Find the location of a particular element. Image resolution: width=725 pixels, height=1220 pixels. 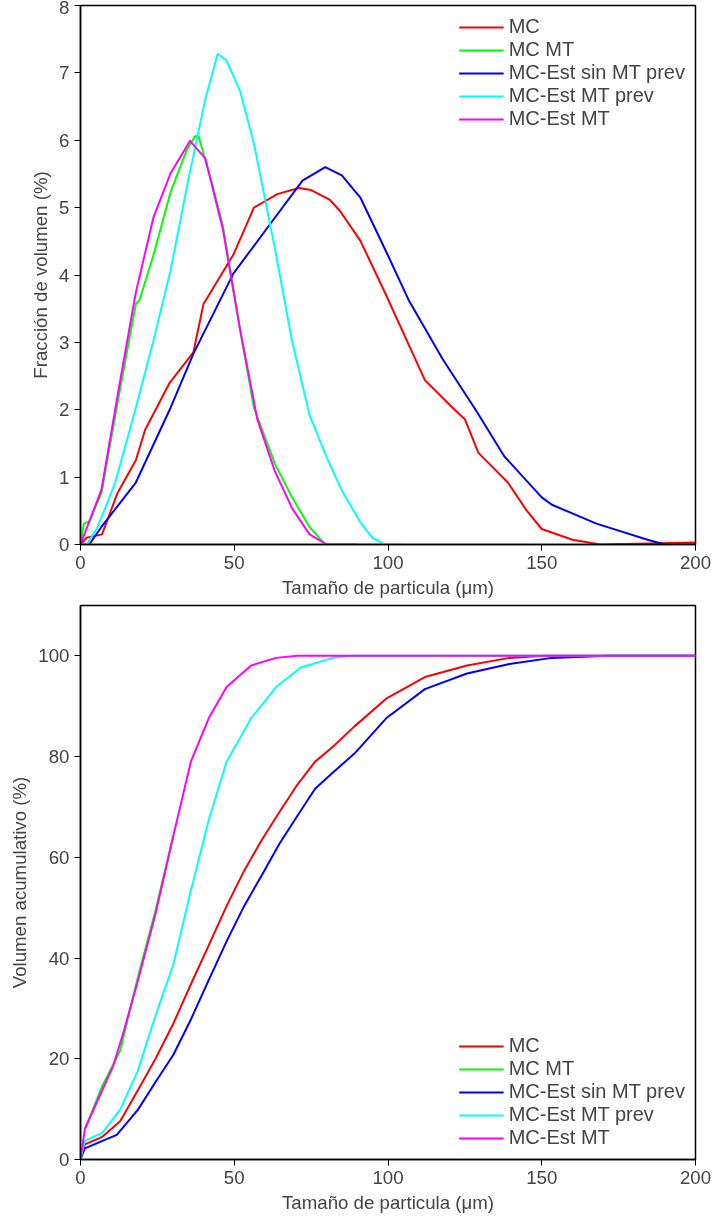

y-axis-title: Fracción de volumen (%) is located at coordinates (41, 275).